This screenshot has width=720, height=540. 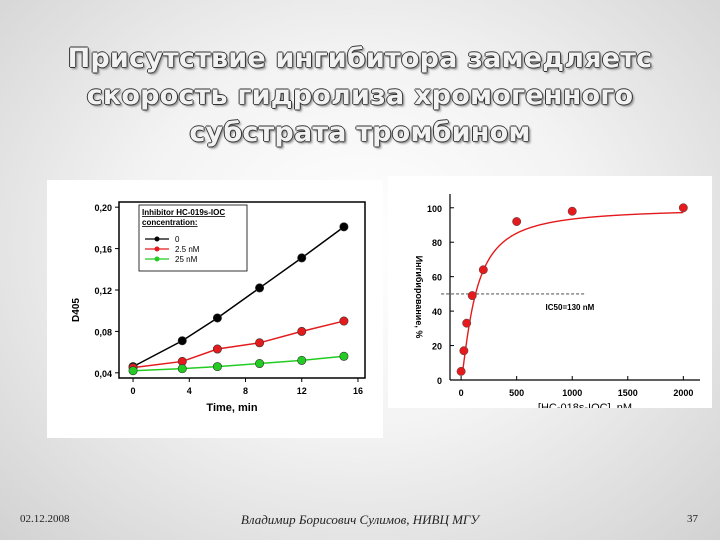 I want to click on page-number: 37, so click(x=692, y=519).